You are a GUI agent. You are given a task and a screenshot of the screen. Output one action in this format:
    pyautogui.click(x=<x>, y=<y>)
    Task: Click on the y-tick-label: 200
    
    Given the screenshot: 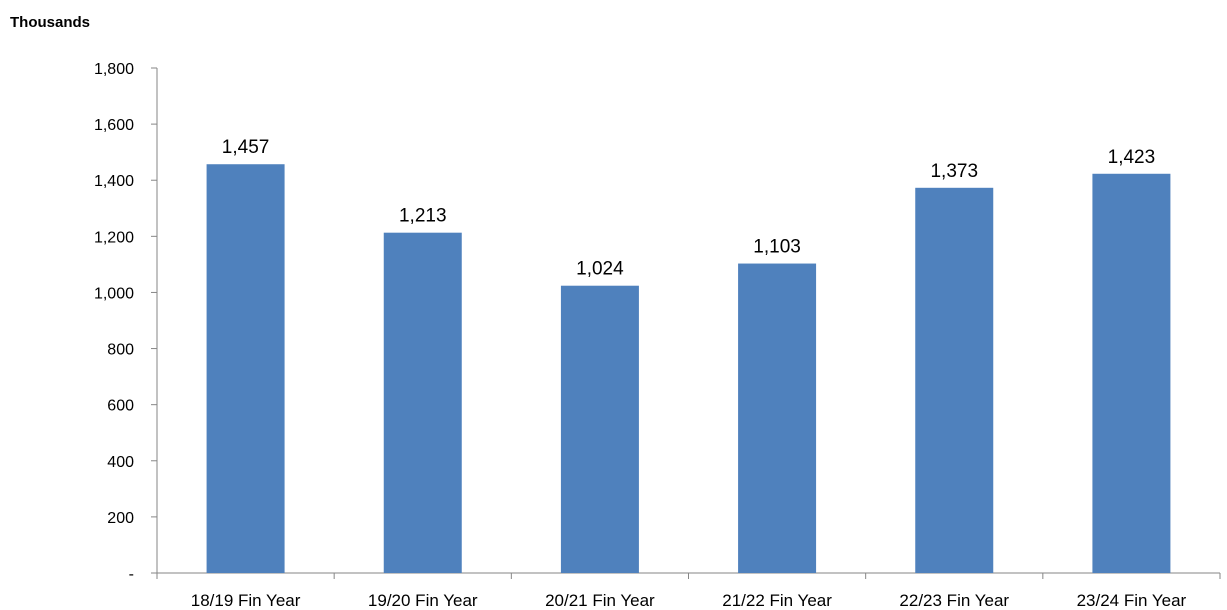 What is the action you would take?
    pyautogui.click(x=120, y=518)
    